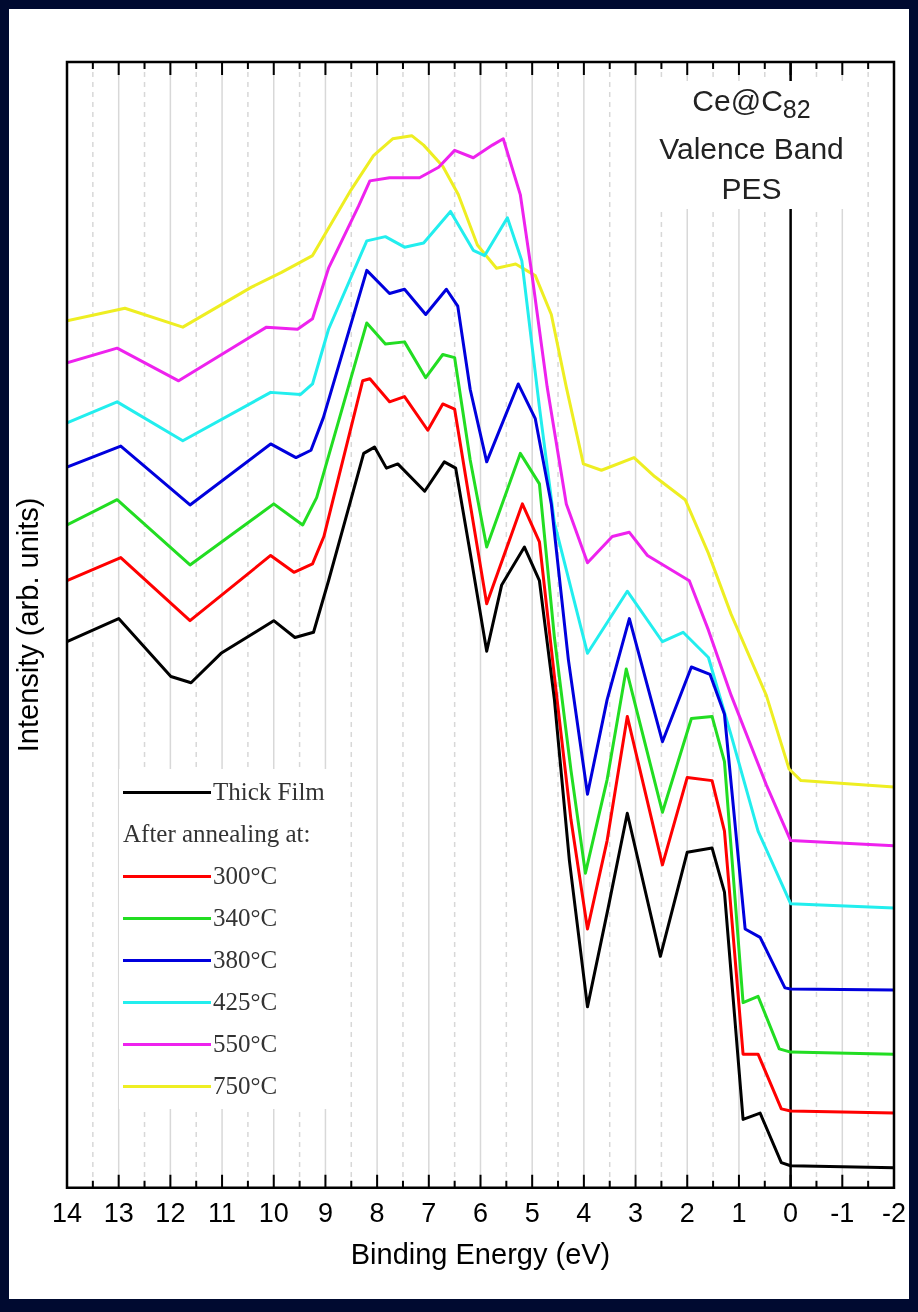 The height and width of the screenshot is (1312, 918). What do you see at coordinates (67, 1213) in the screenshot?
I see `x-tick-label: 14` at bounding box center [67, 1213].